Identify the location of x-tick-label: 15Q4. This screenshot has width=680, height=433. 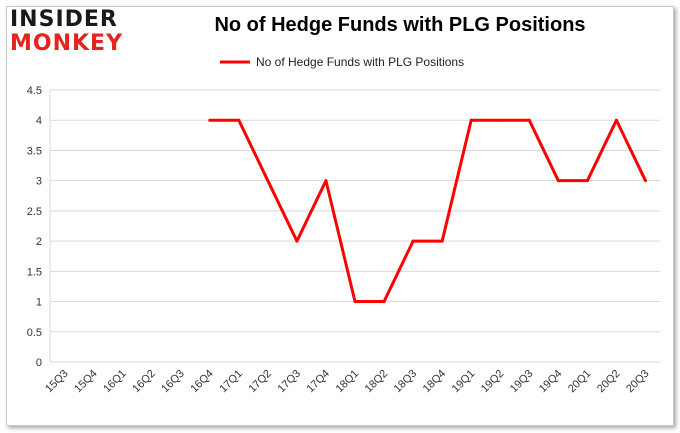
(86, 382).